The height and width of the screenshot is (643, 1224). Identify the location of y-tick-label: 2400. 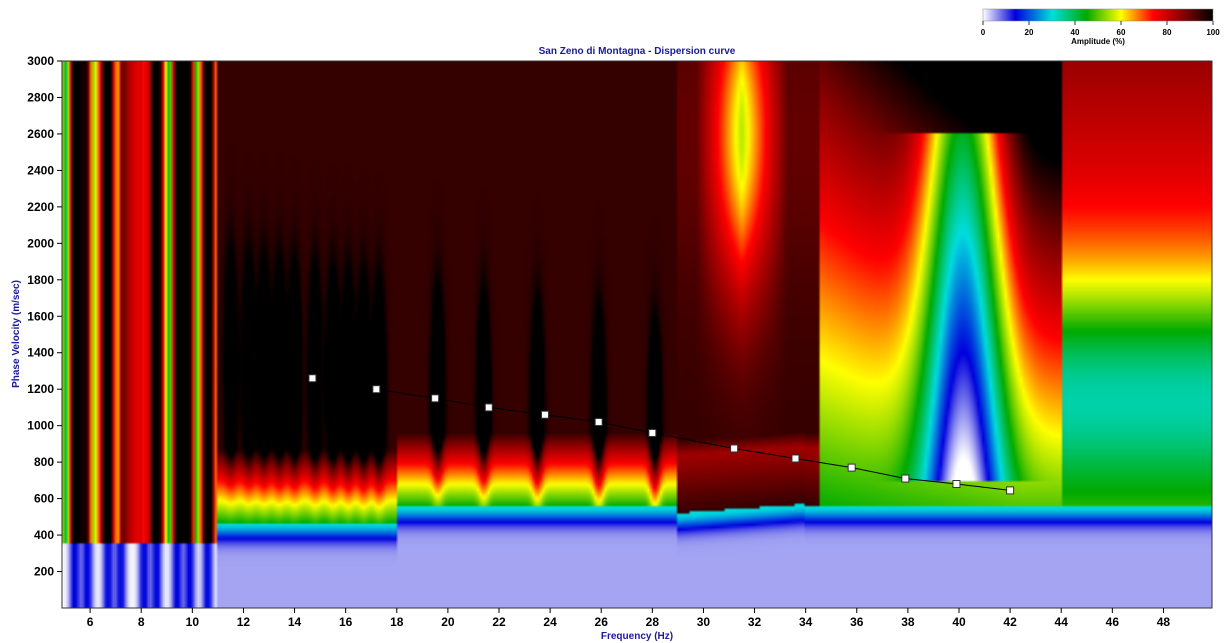
(40, 170).